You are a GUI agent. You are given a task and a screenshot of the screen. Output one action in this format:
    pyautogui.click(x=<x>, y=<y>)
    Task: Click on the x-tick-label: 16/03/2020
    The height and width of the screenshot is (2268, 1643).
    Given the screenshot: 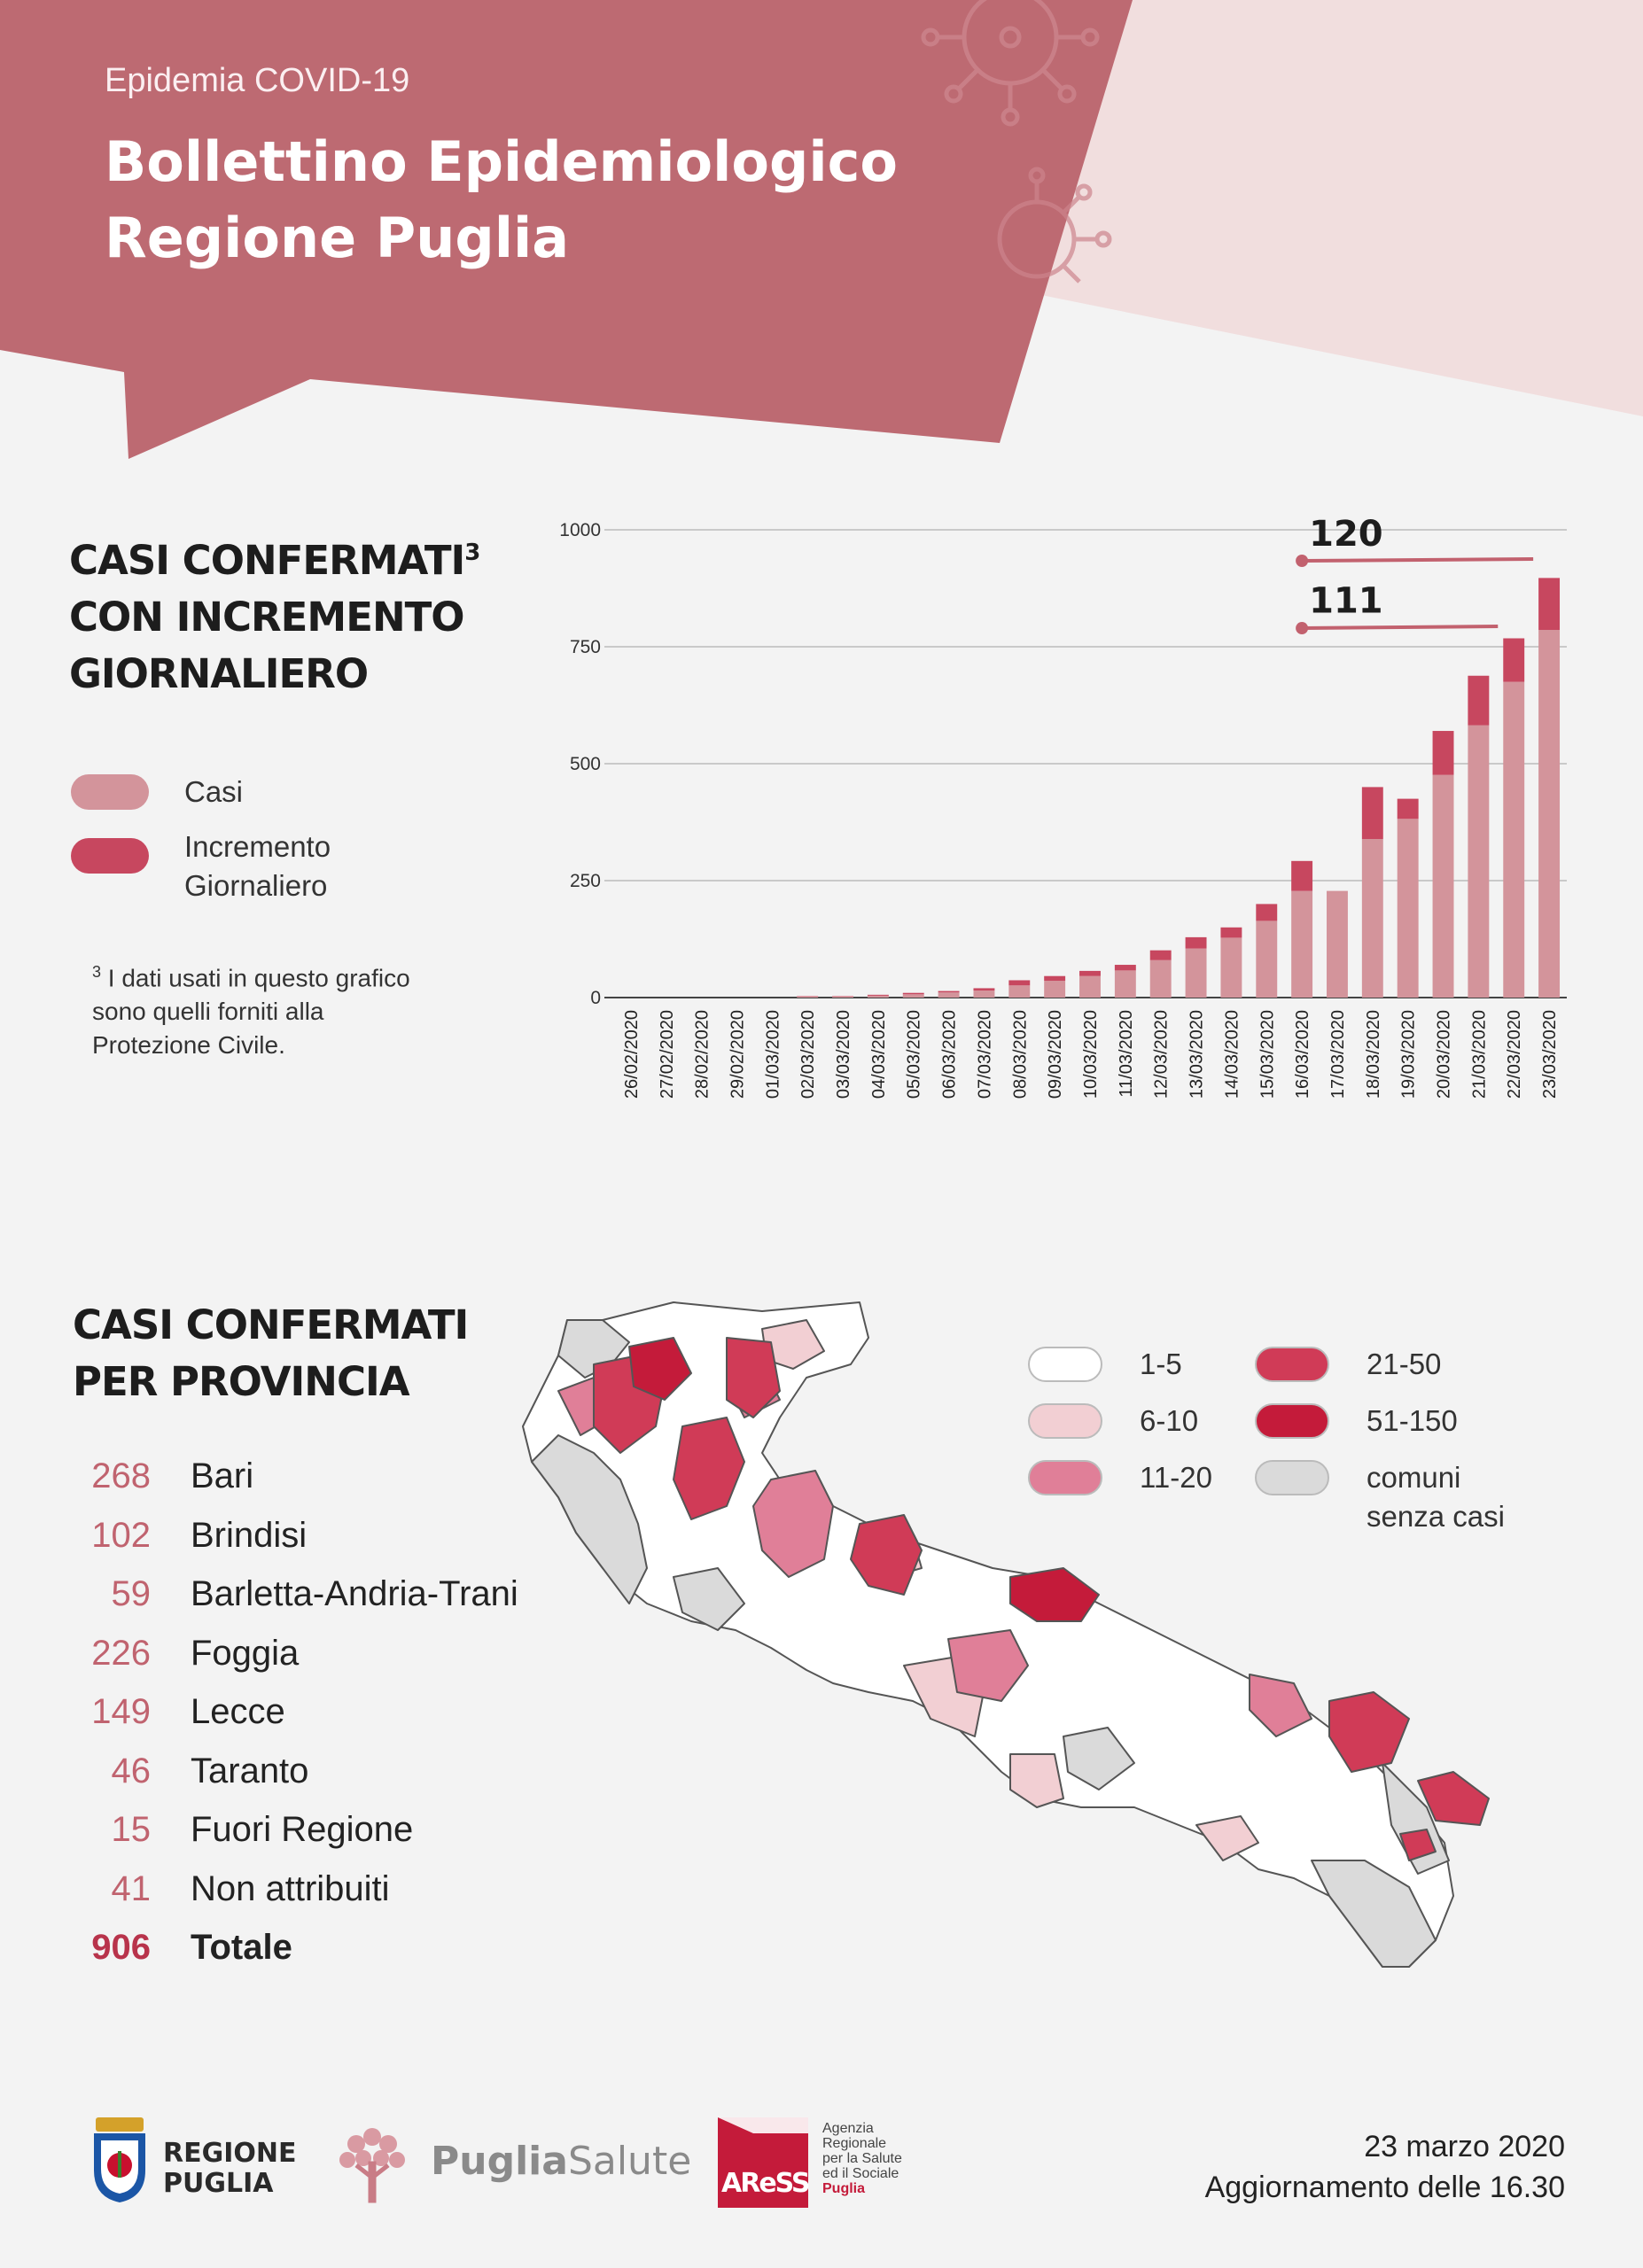 What is the action you would take?
    pyautogui.click(x=1302, y=1054)
    